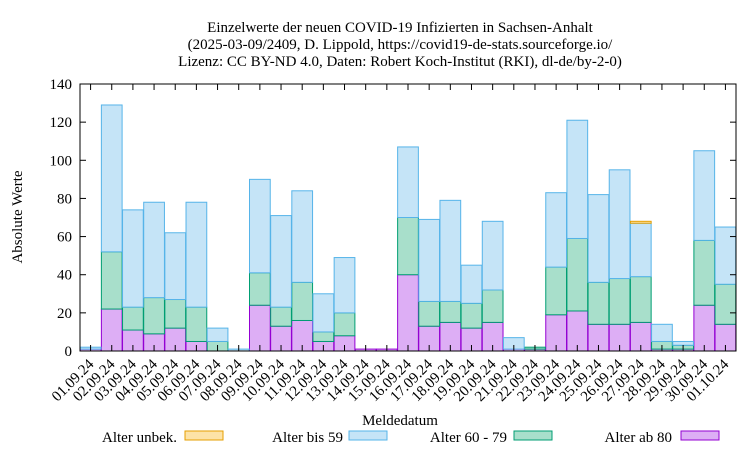  Describe the element at coordinates (133, 318) in the screenshot. I see `bar-alter-60-79-03.09.24` at that location.